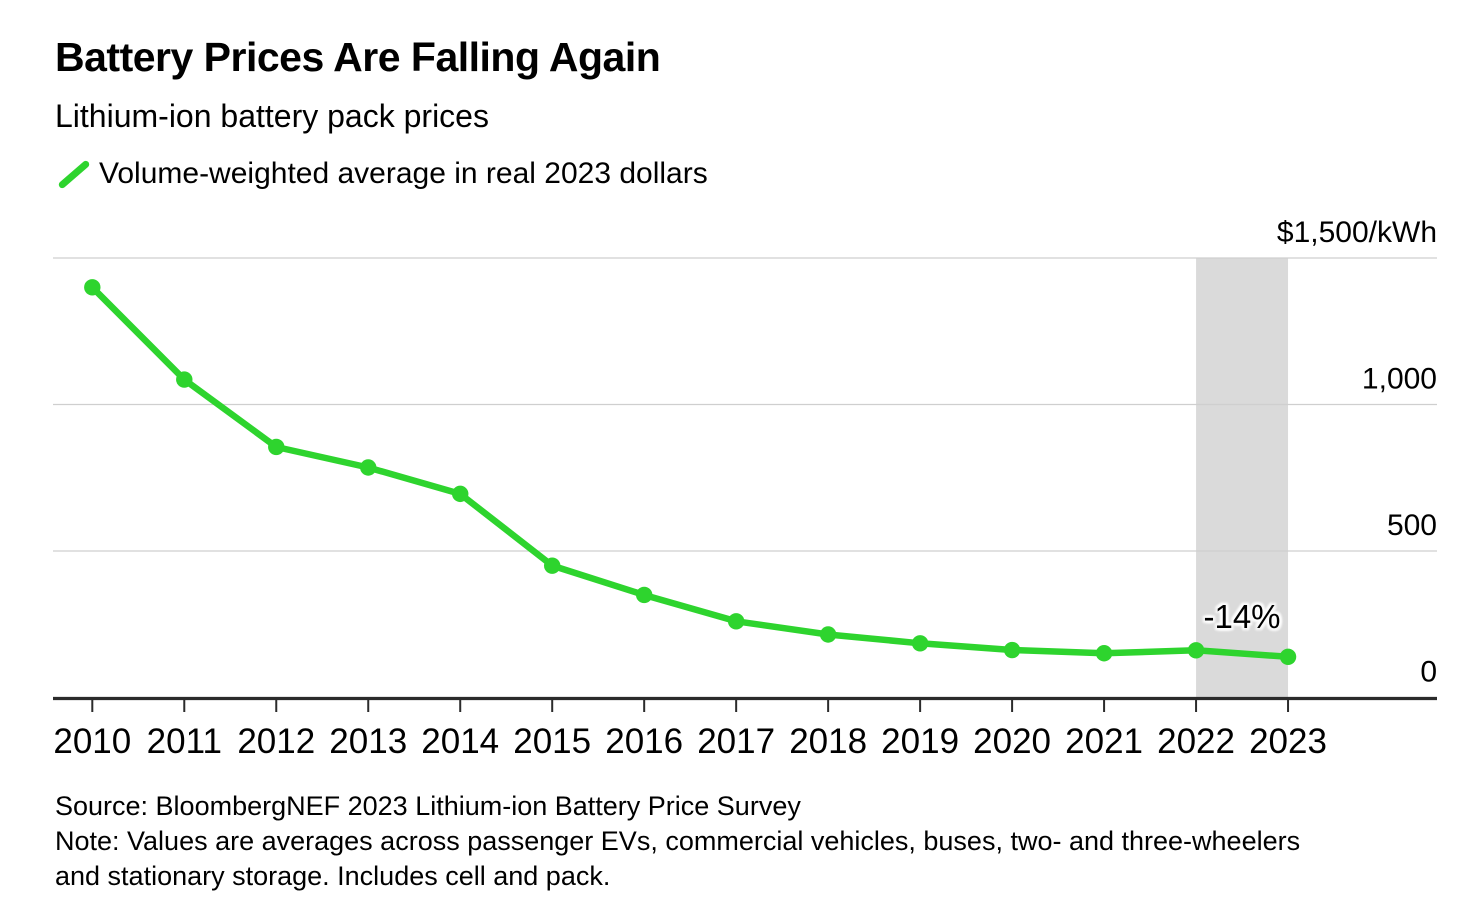 This screenshot has height=915, width=1480. I want to click on data-point-2011, so click(184, 379).